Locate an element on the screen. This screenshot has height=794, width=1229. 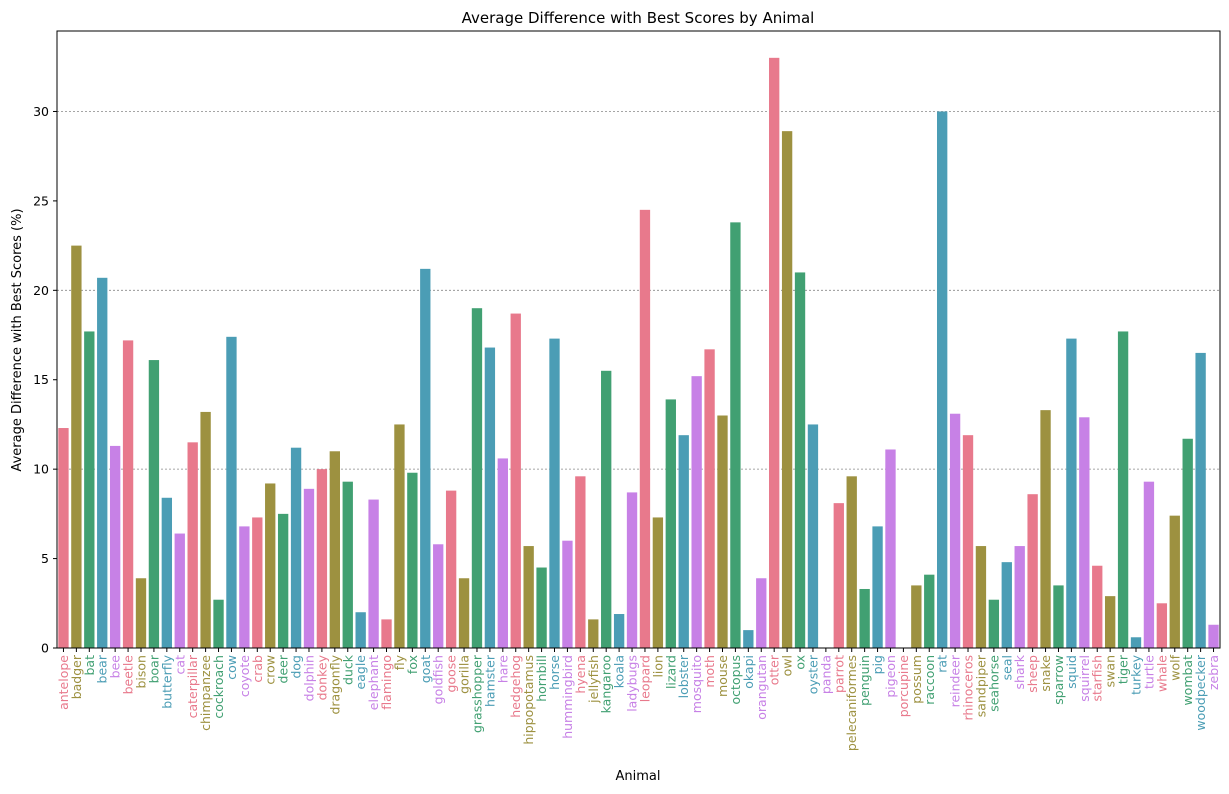
x-tick-label: dog is located at coordinates (296, 667).